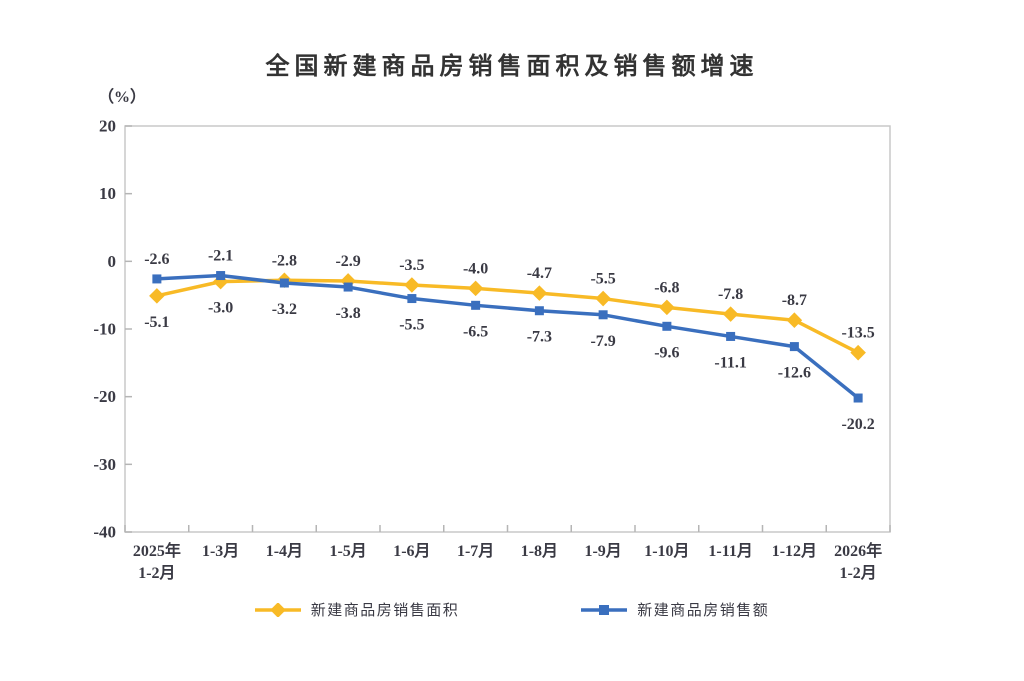 This screenshot has height=681, width=1024. What do you see at coordinates (104, 396) in the screenshot?
I see `y-axis-tick-label: -20` at bounding box center [104, 396].